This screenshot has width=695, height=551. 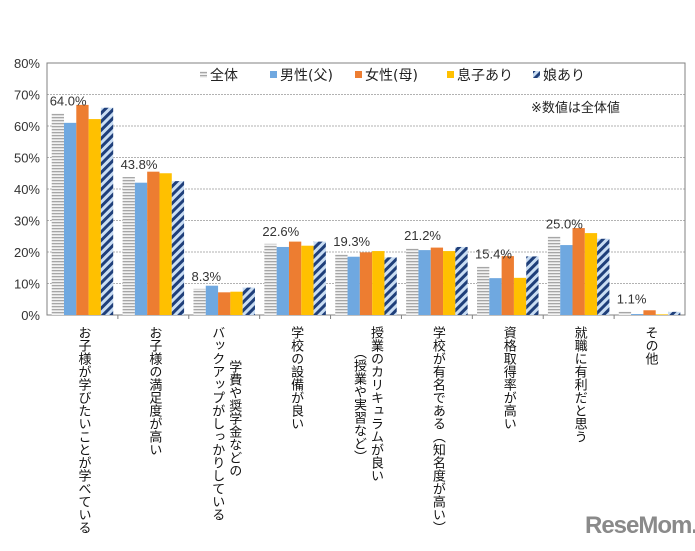 I want to click on category-label: お子様が学びたいことが学べている, so click(x=82, y=430).